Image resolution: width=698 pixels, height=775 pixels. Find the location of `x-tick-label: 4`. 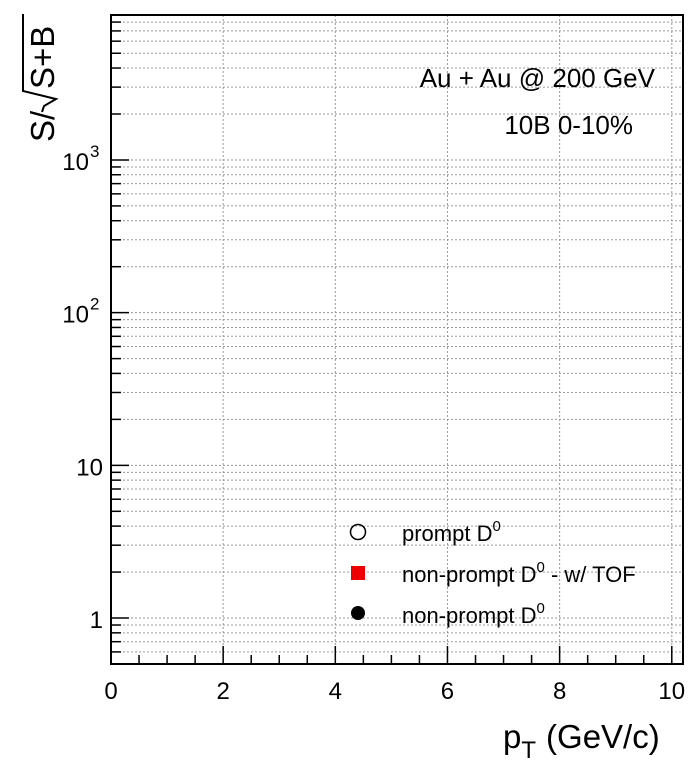

x-tick-label: 4 is located at coordinates (335, 691).